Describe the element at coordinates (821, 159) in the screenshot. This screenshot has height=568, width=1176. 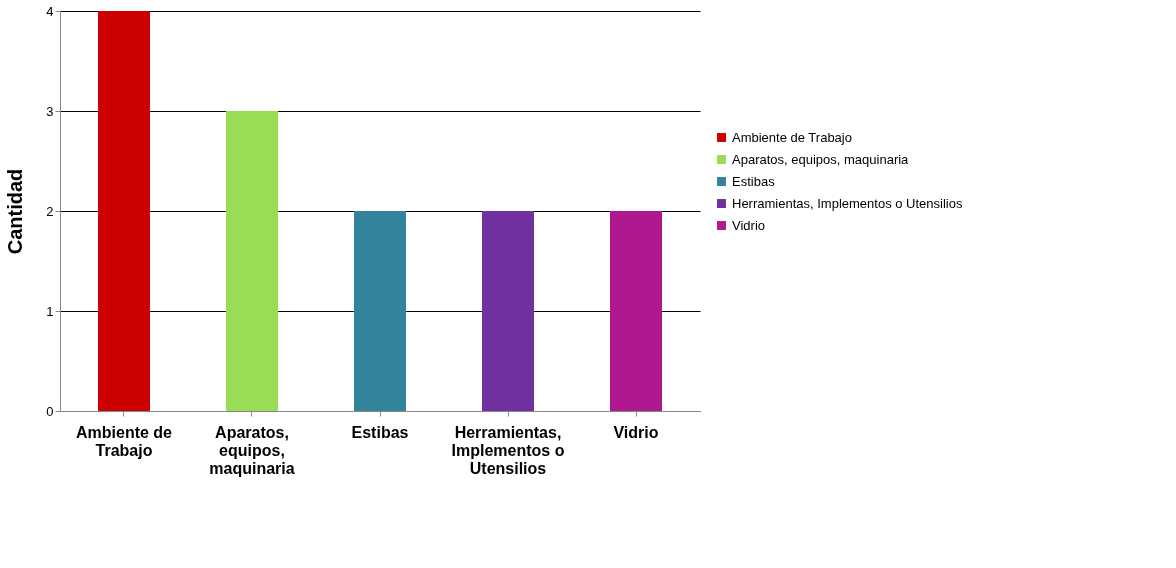
I see `legend-label: Aparatos, equipos, maquinaria` at that location.